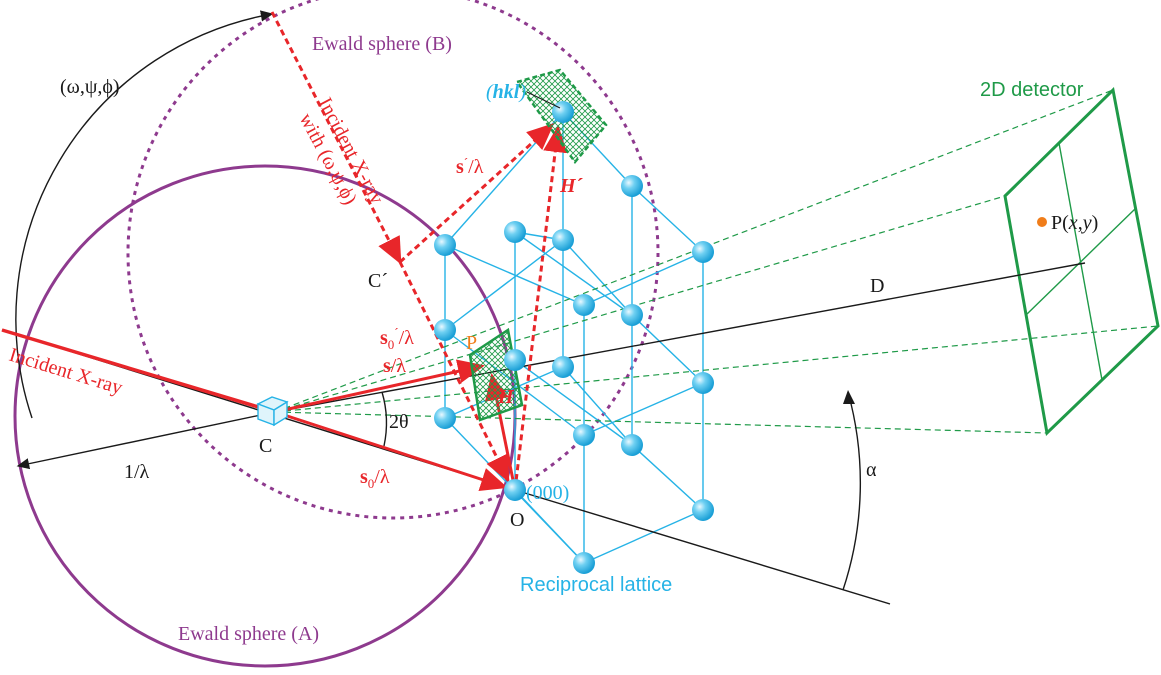  What do you see at coordinates (1032, 90) in the screenshot?
I see `detector-label: 2D detector` at bounding box center [1032, 90].